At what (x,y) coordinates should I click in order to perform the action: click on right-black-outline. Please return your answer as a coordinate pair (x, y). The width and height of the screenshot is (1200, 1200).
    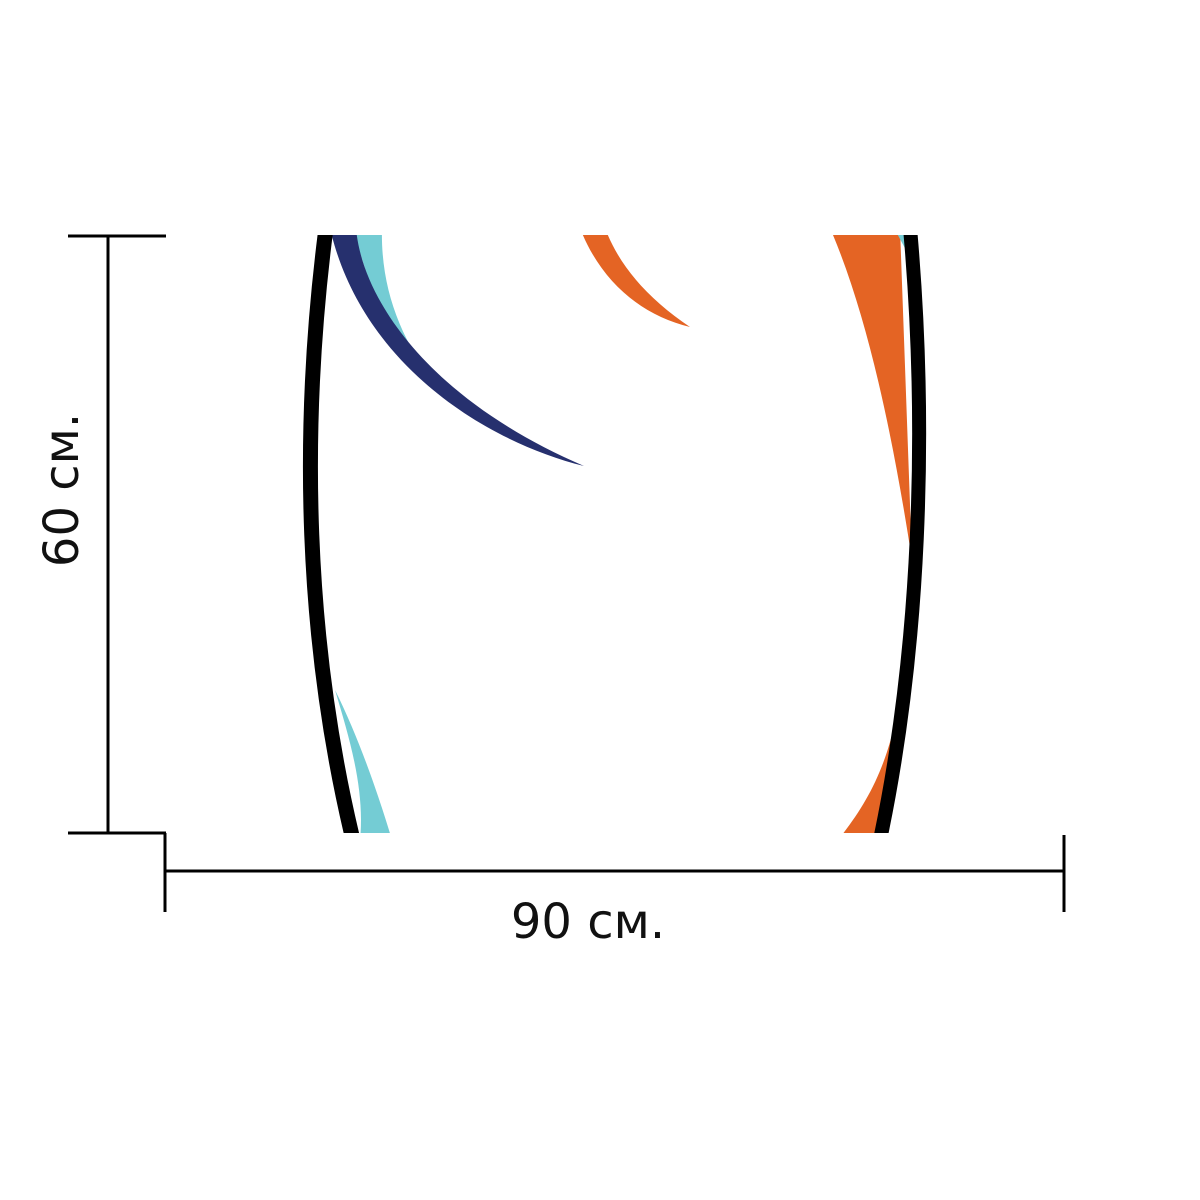
    Looking at the image, I should click on (900, 534).